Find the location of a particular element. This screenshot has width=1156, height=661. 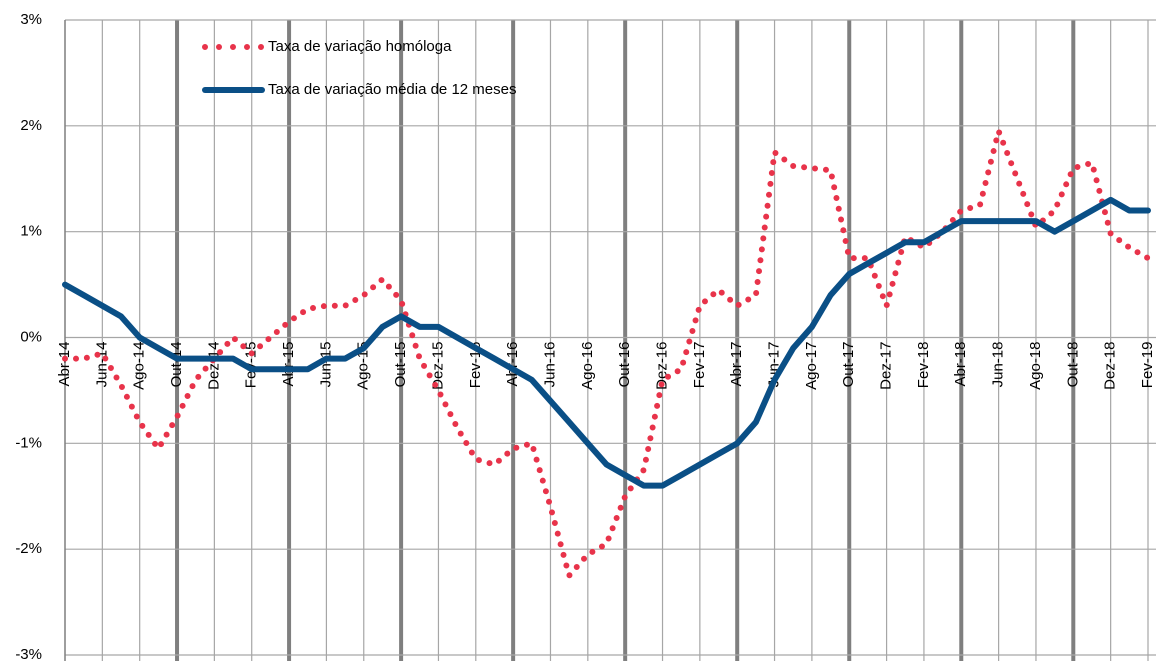

x-tick-label: Dez-18 is located at coordinates (1110, 366).